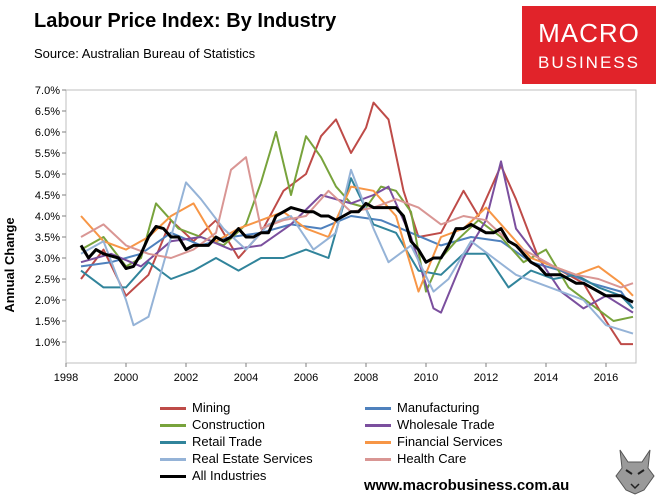 This screenshot has height=500, width=660. I want to click on y-tick-label: 6.0%, so click(47, 133).